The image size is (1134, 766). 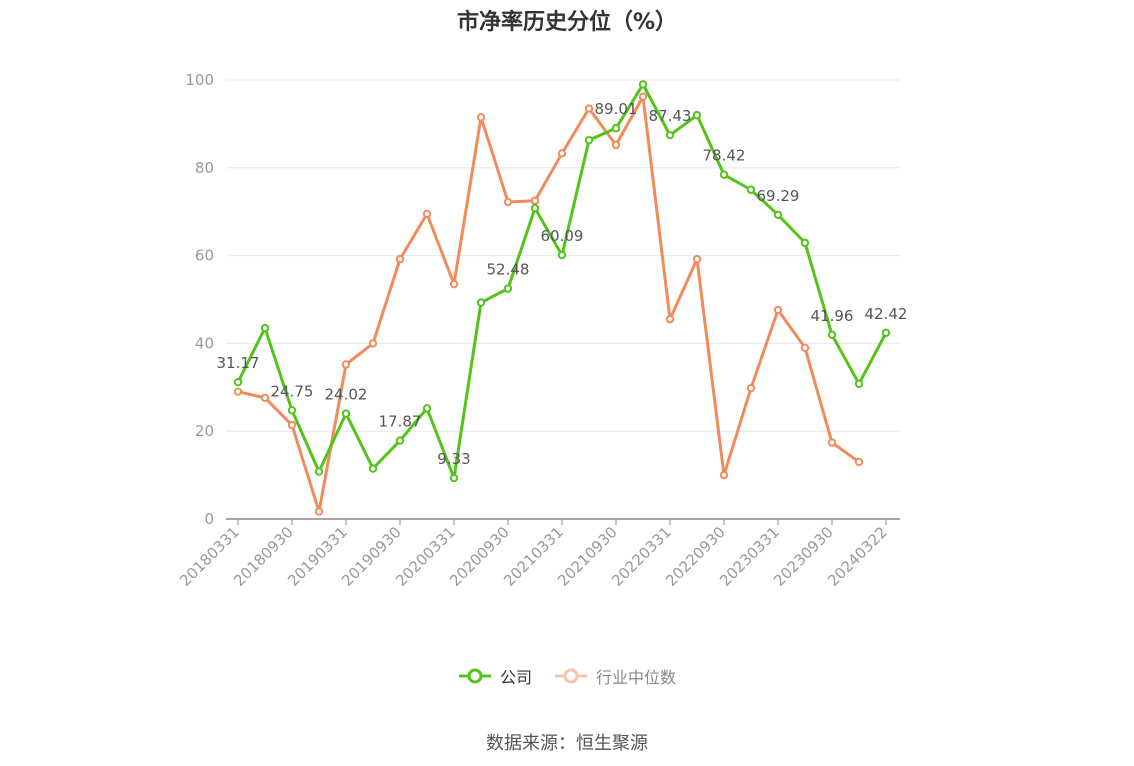 What do you see at coordinates (724, 156) in the screenshot?
I see `data-label: 78.42` at bounding box center [724, 156].